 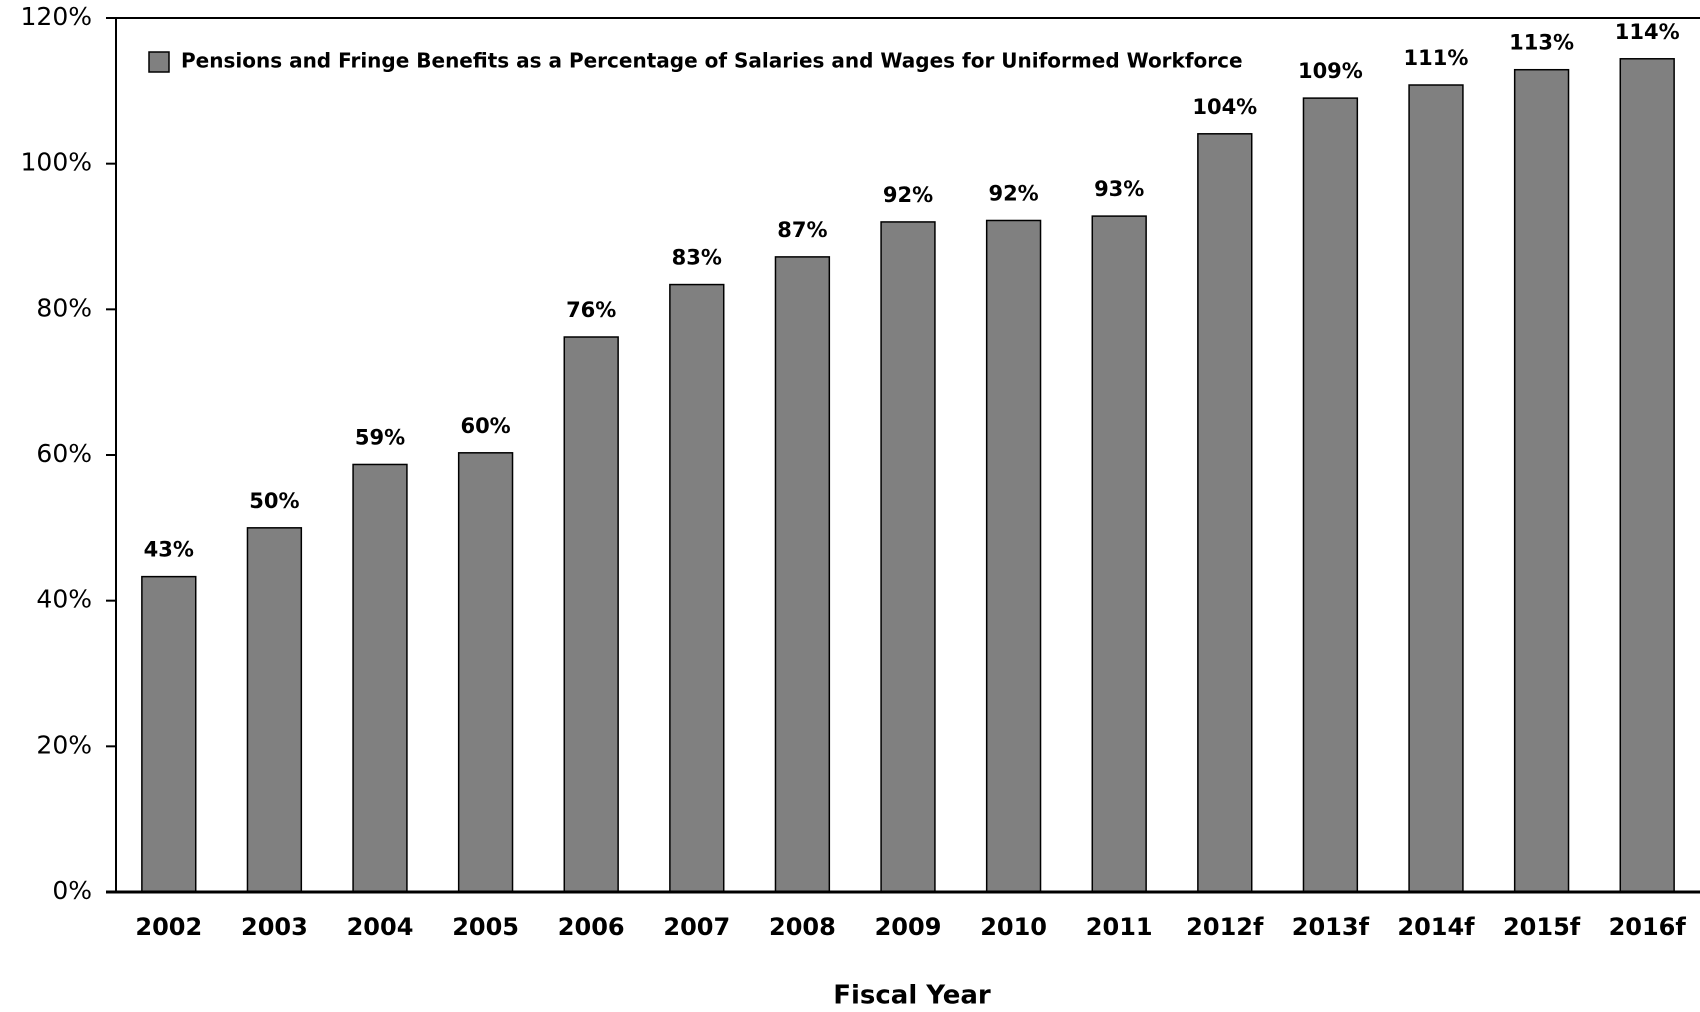 I want to click on value-label: 60%, so click(x=485, y=426).